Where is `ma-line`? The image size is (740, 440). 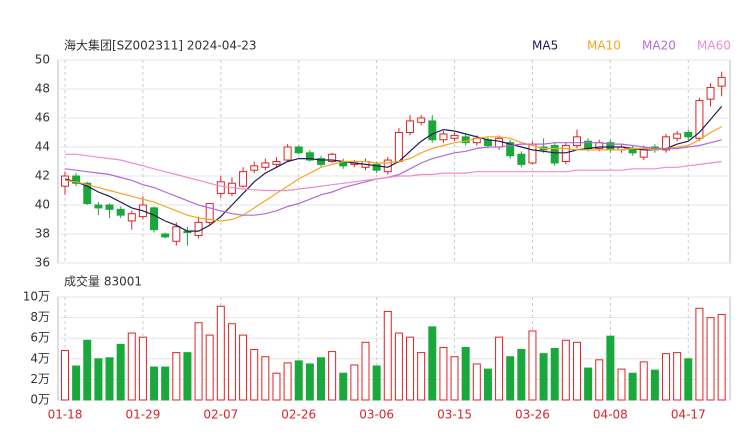
ma-line is located at coordinates (393, 172).